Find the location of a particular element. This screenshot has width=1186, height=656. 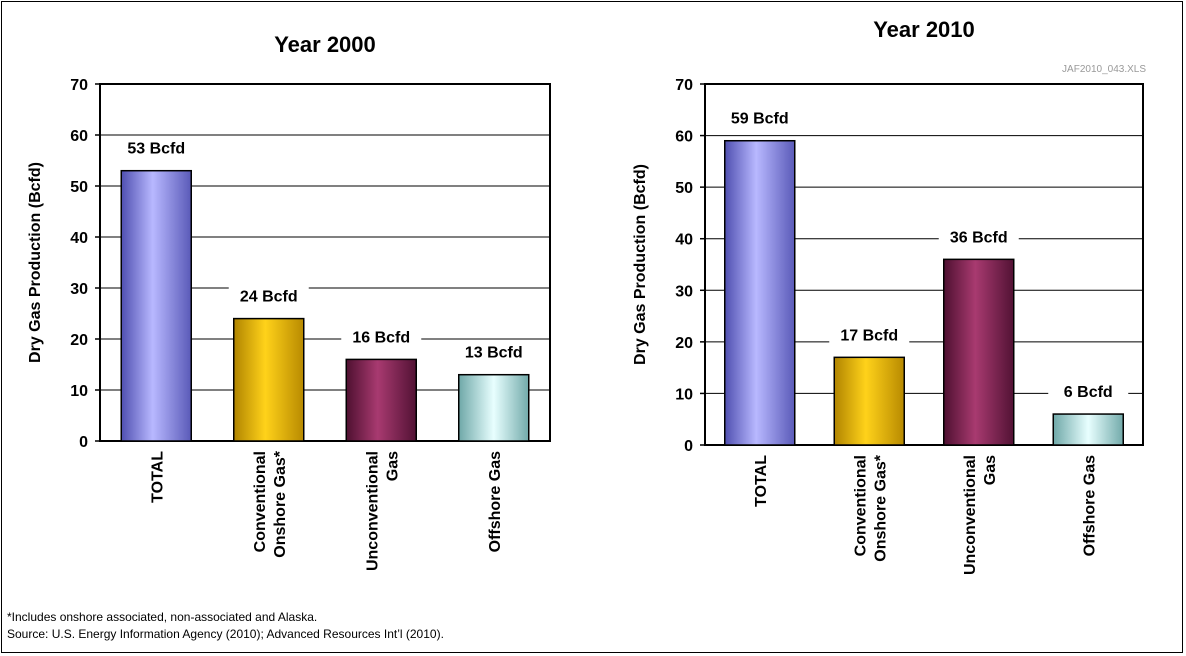

chart1-category-label: Conventional is located at coordinates (260, 501).